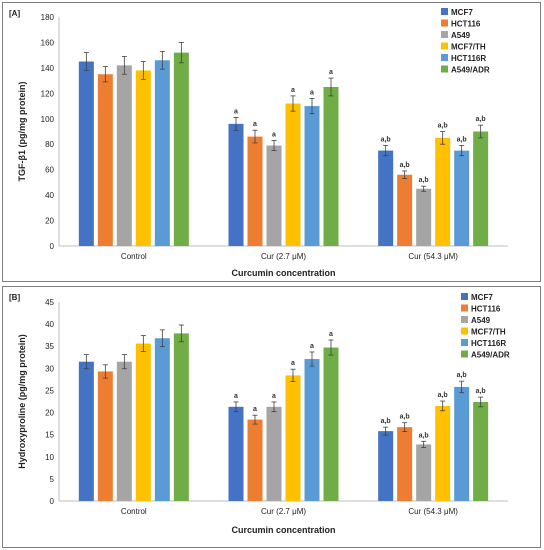 The width and height of the screenshot is (544, 550). What do you see at coordinates (49, 144) in the screenshot?
I see `y-tick-label: 80` at bounding box center [49, 144].